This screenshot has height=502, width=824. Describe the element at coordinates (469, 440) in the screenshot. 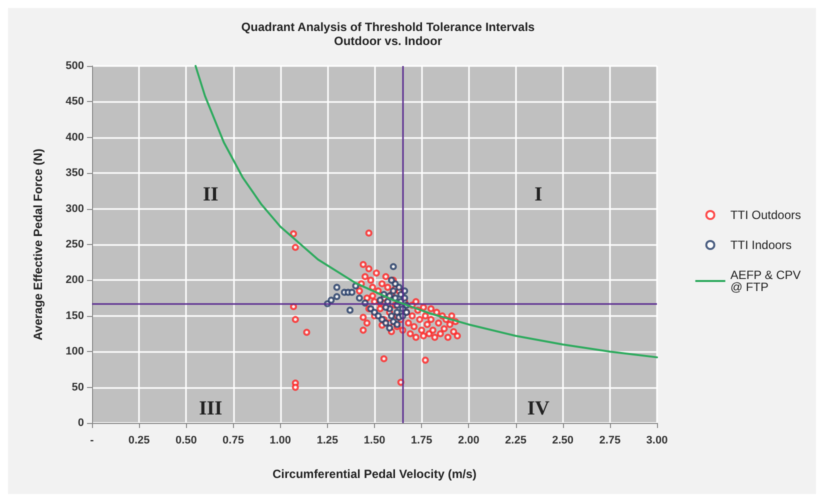

I see `x-tick-label: 2.00` at that location.